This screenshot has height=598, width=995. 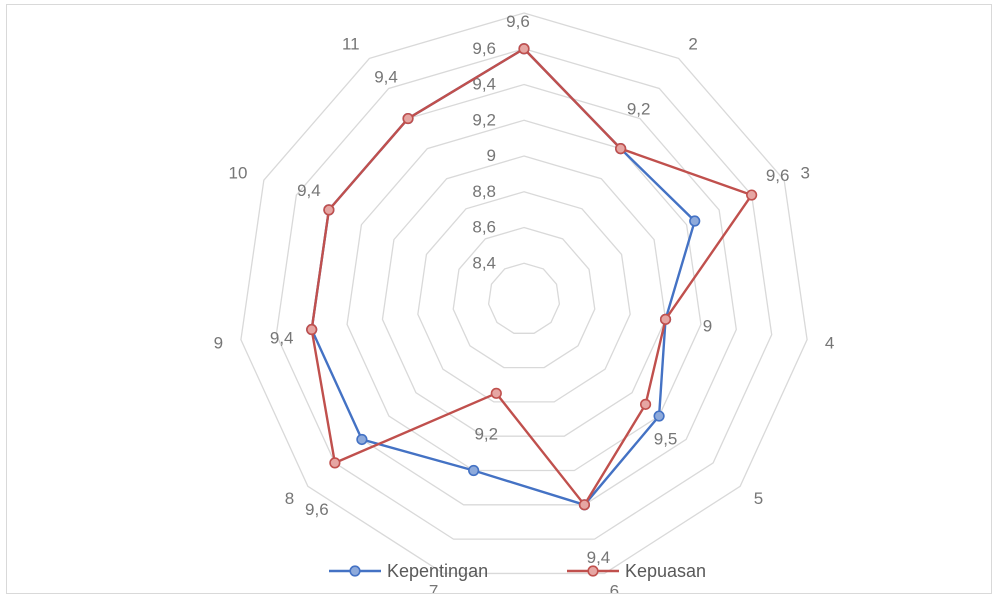 What do you see at coordinates (707, 325) in the screenshot?
I see `data-label: 9` at bounding box center [707, 325].